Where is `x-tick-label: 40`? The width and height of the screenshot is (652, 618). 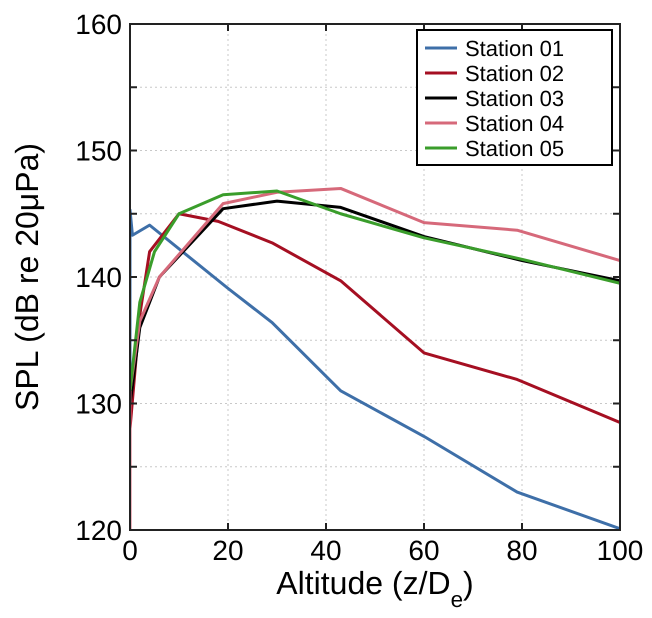 x-tick-label: 40 is located at coordinates (326, 550).